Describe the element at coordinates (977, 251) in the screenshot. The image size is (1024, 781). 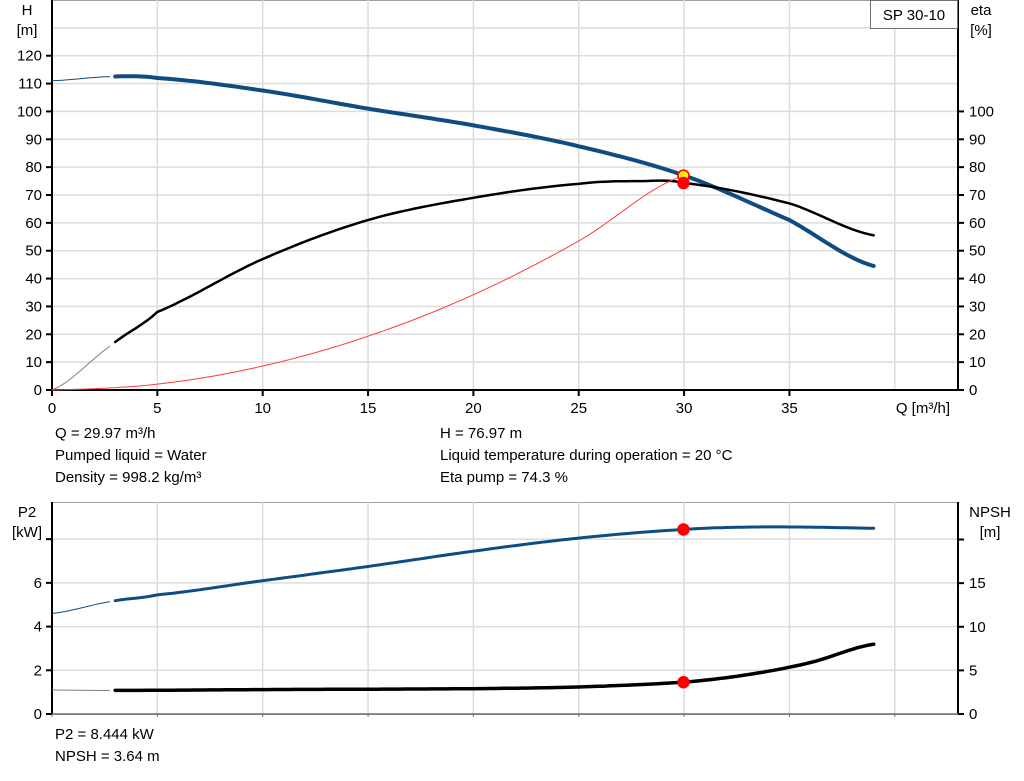
I see `y-tick-label-right: 50` at that location.